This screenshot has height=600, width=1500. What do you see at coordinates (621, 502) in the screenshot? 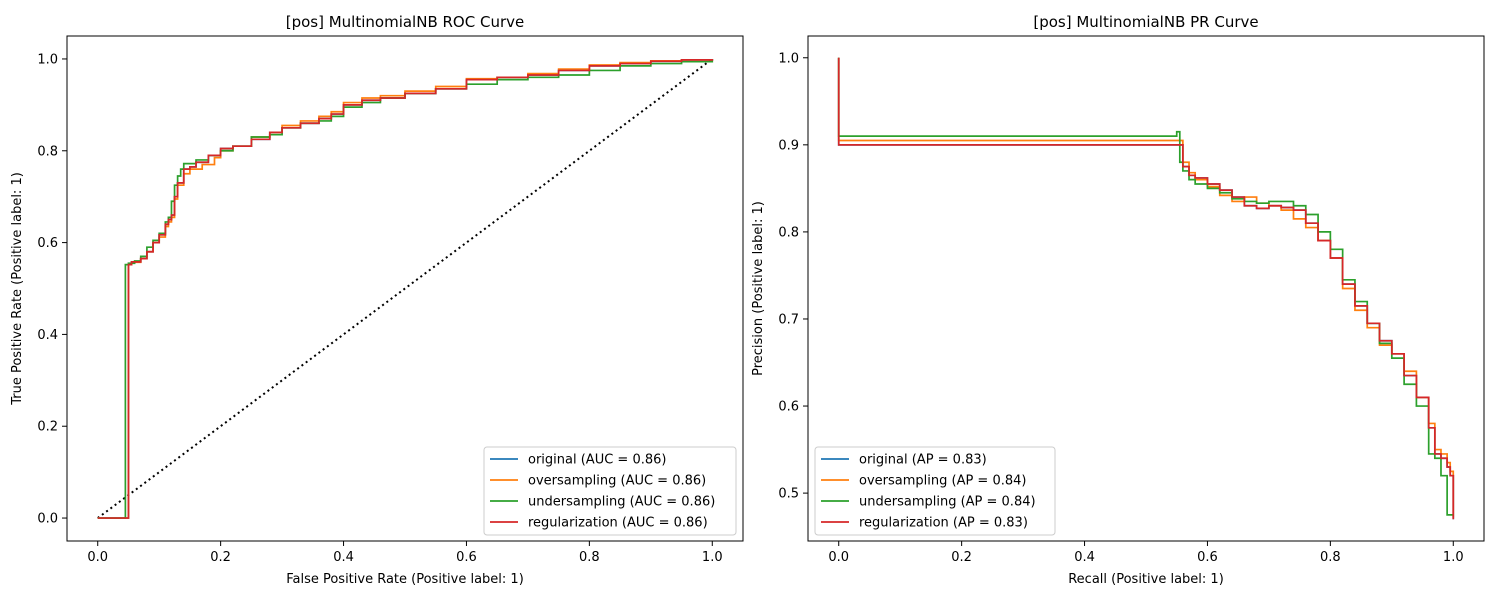
I see `legend-label-3: undersampling (AUC = 0.86)` at bounding box center [621, 502].